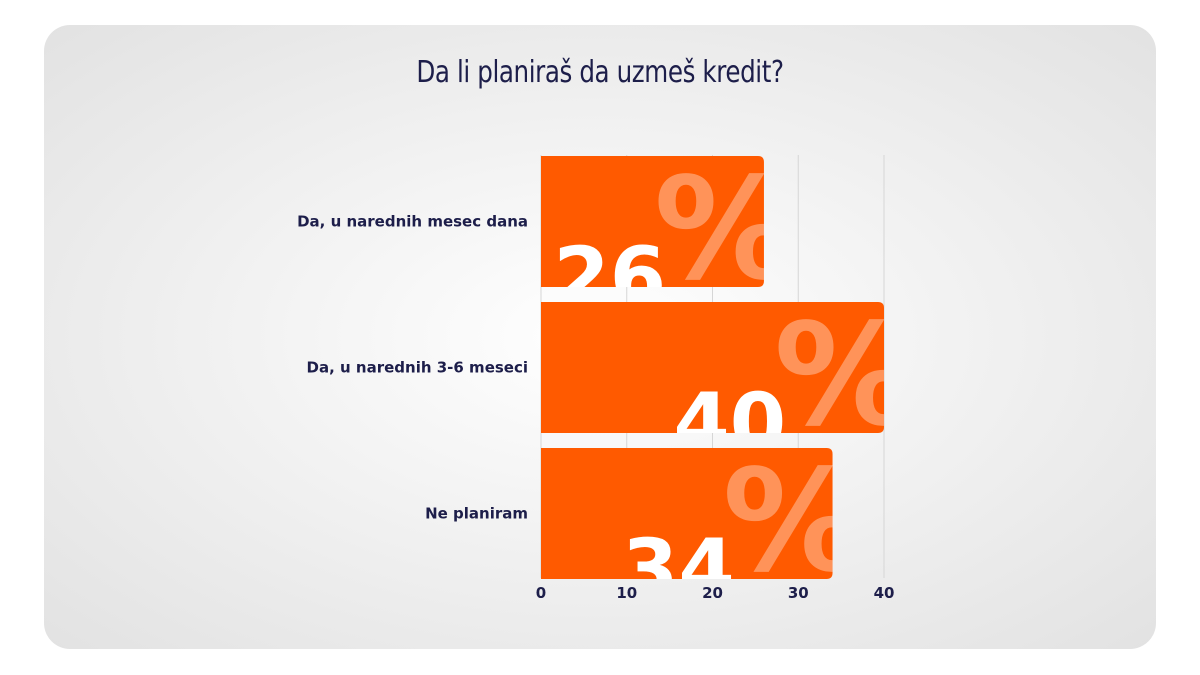 The width and height of the screenshot is (1200, 675). What do you see at coordinates (626, 593) in the screenshot?
I see `x-tick-label: 10` at bounding box center [626, 593].